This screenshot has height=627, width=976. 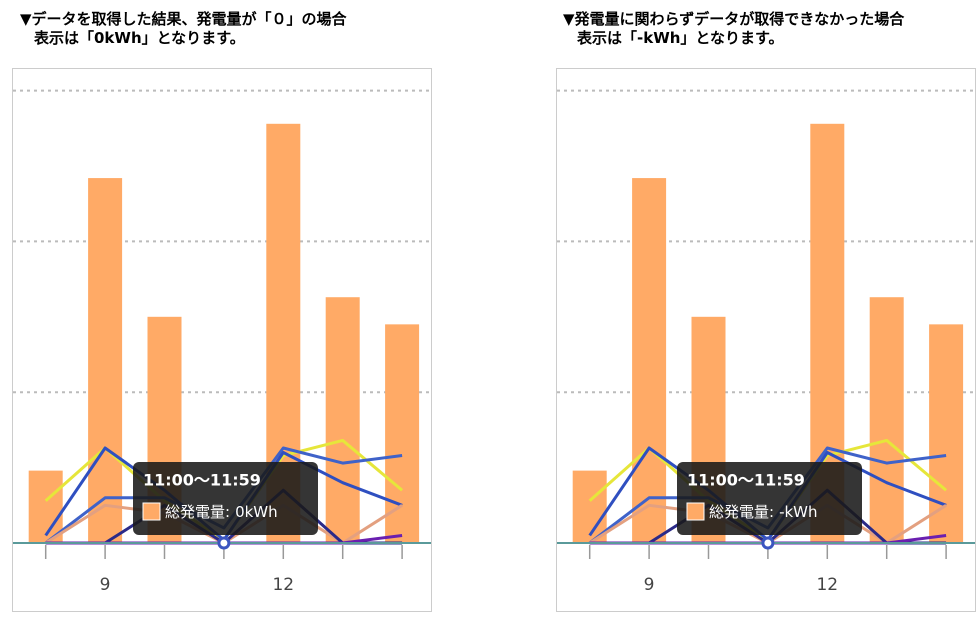 What do you see at coordinates (734, 19) in the screenshot?
I see `caption-line: ▼発電量に関わらずデータが取得できなかった場合` at bounding box center [734, 19].